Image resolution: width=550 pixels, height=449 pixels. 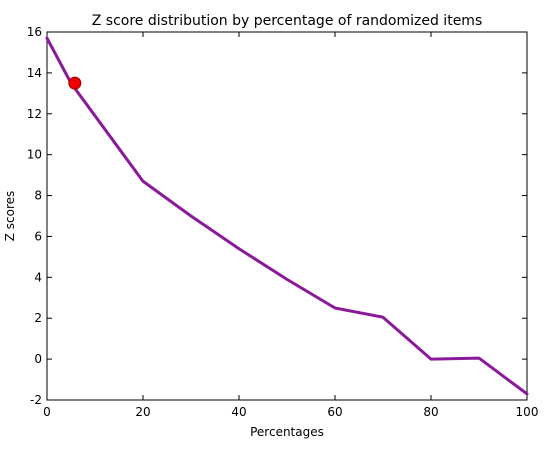 What do you see at coordinates (287, 432) in the screenshot?
I see `x-axis-label: Percentages` at bounding box center [287, 432].